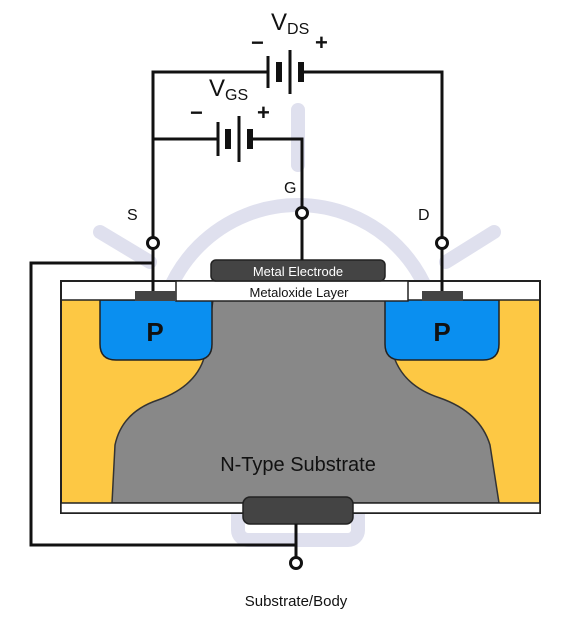 The height and width of the screenshot is (631, 566). What do you see at coordinates (298, 465) in the screenshot?
I see `substrate-label: N-Type Substrate` at bounding box center [298, 465].